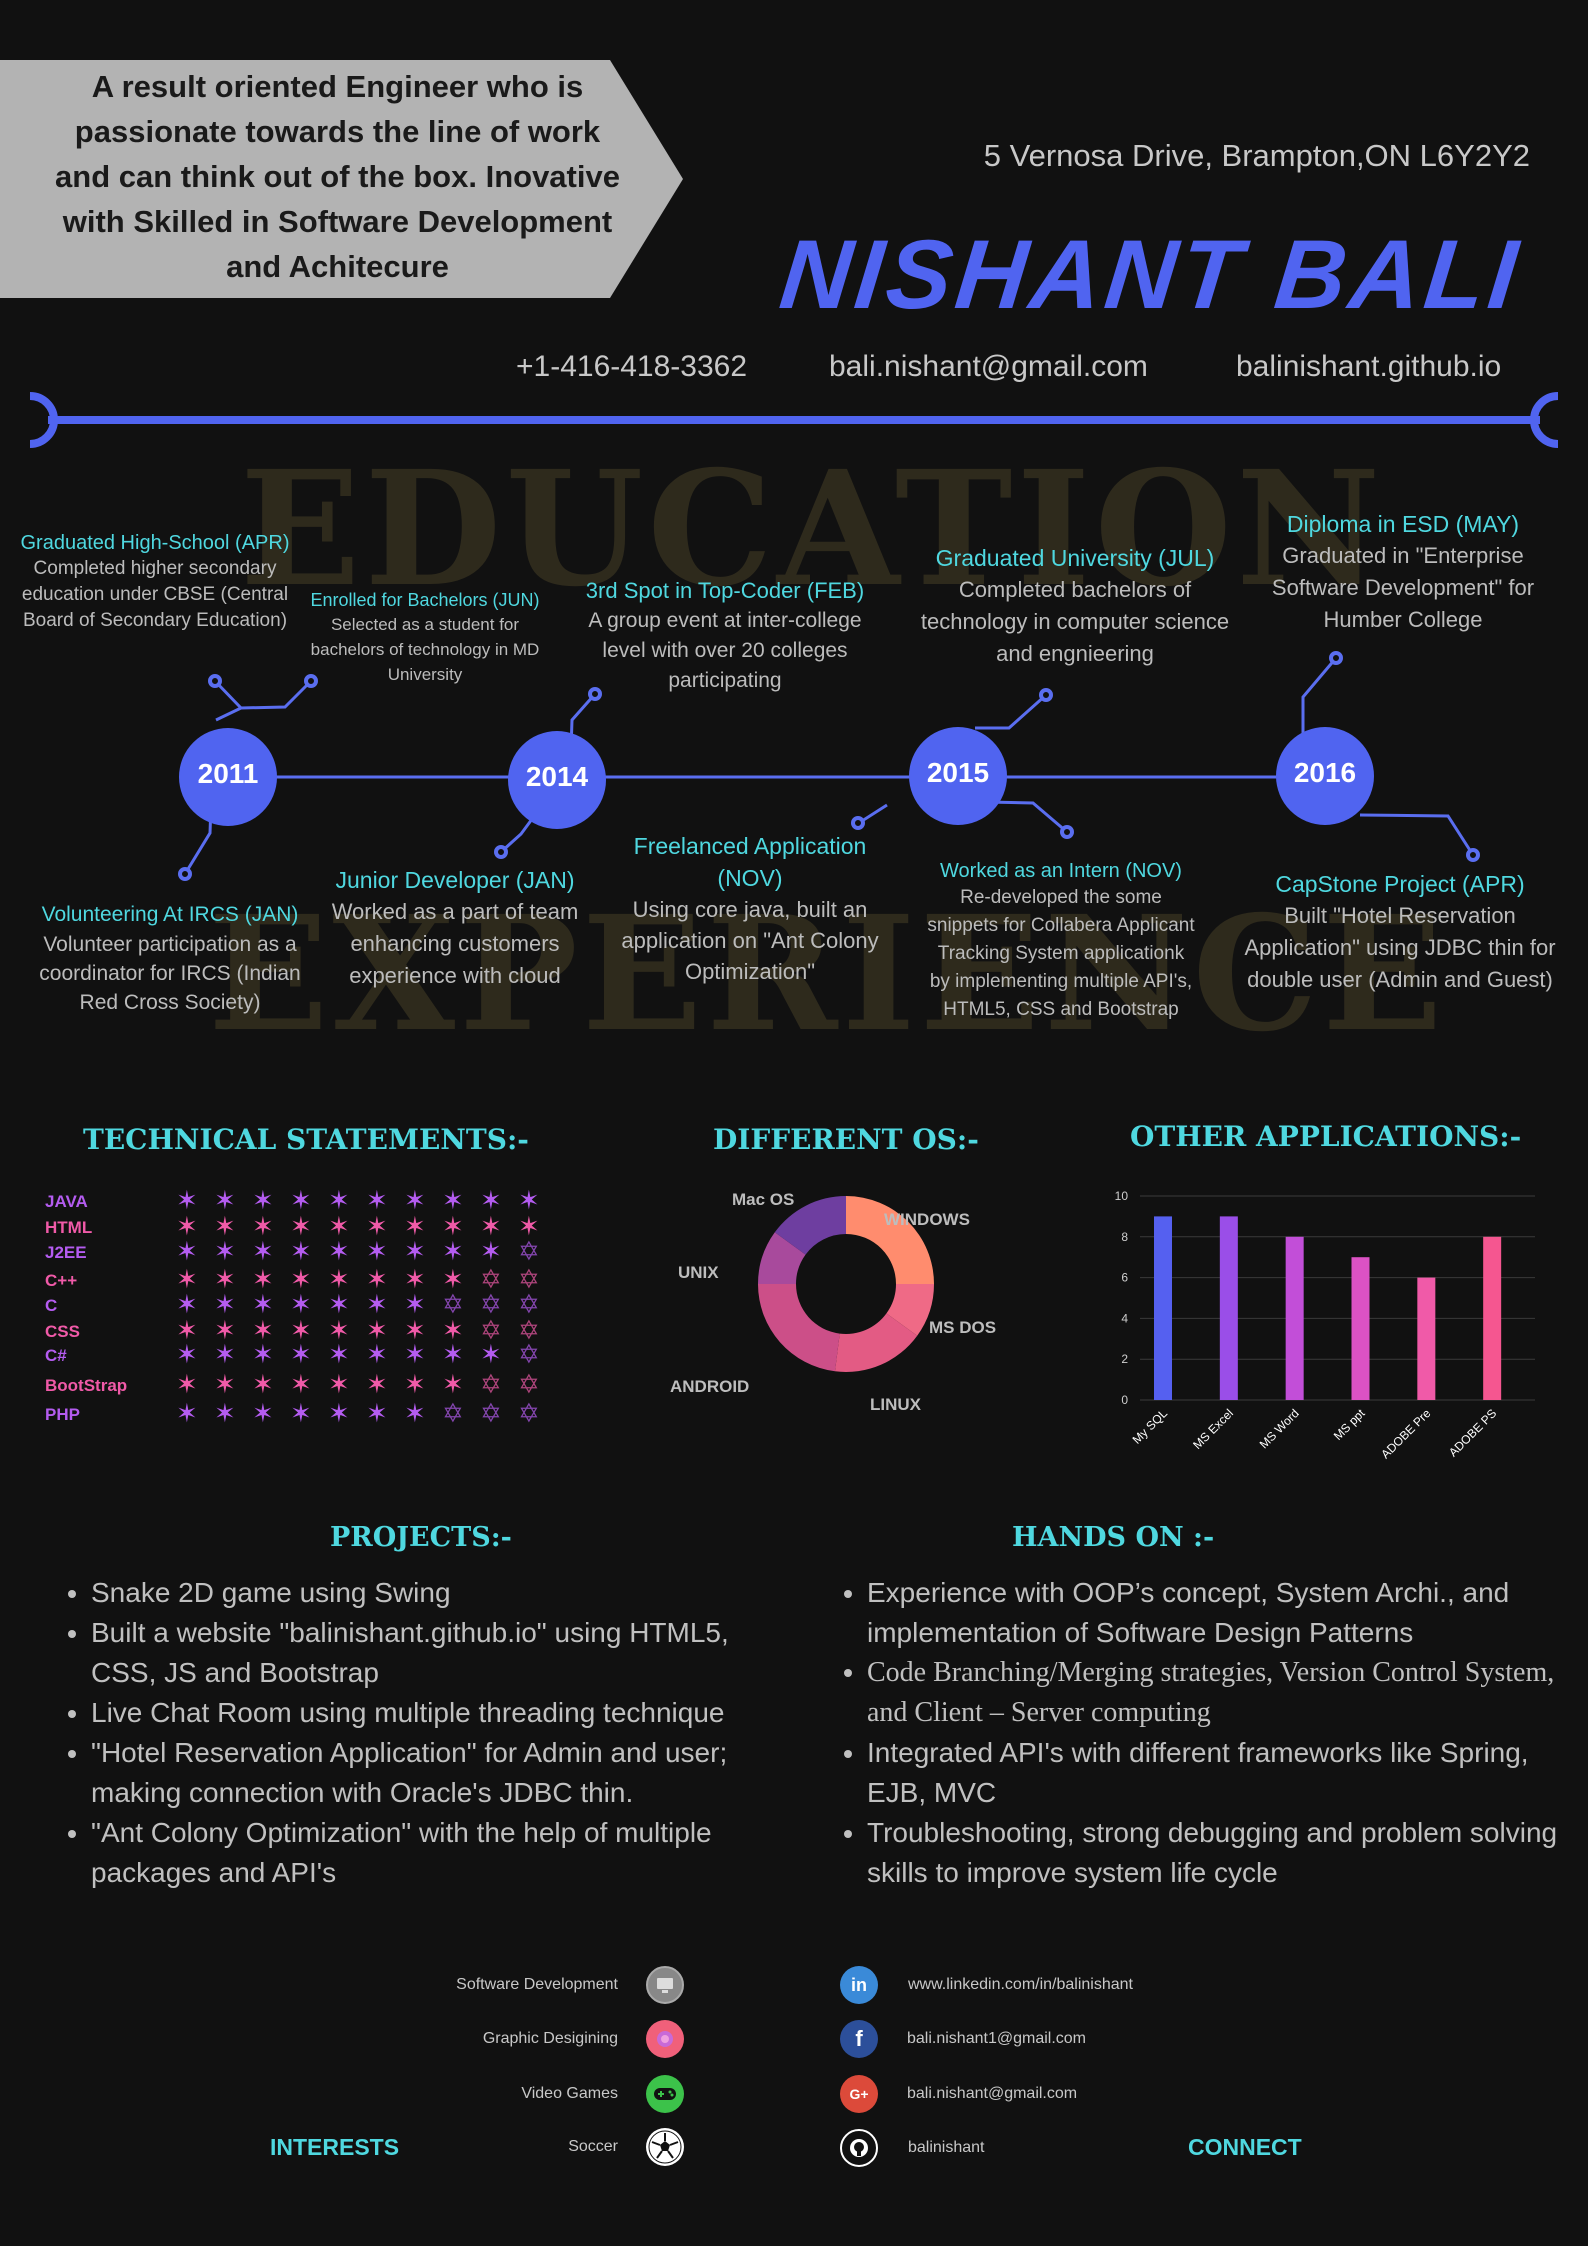 The height and width of the screenshot is (2246, 1588). What do you see at coordinates (66, 1201) in the screenshot?
I see `skill-name: JAVA` at bounding box center [66, 1201].